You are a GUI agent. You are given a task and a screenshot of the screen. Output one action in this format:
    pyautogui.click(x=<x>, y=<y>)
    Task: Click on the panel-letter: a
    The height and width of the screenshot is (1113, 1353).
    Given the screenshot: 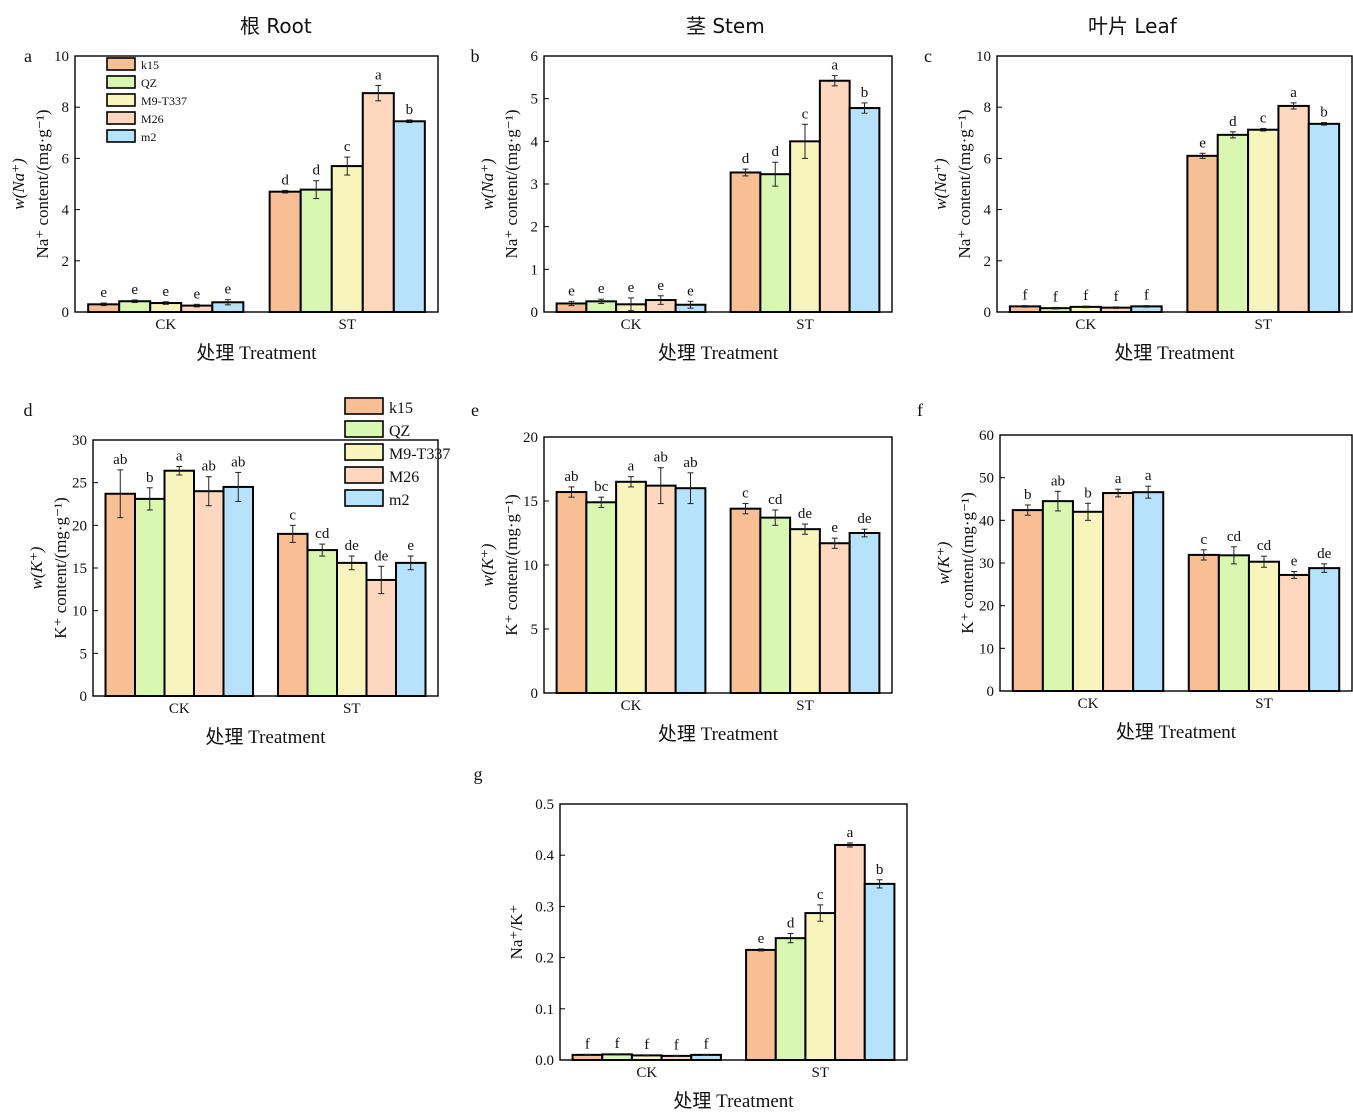 What is the action you would take?
    pyautogui.click(x=28, y=56)
    